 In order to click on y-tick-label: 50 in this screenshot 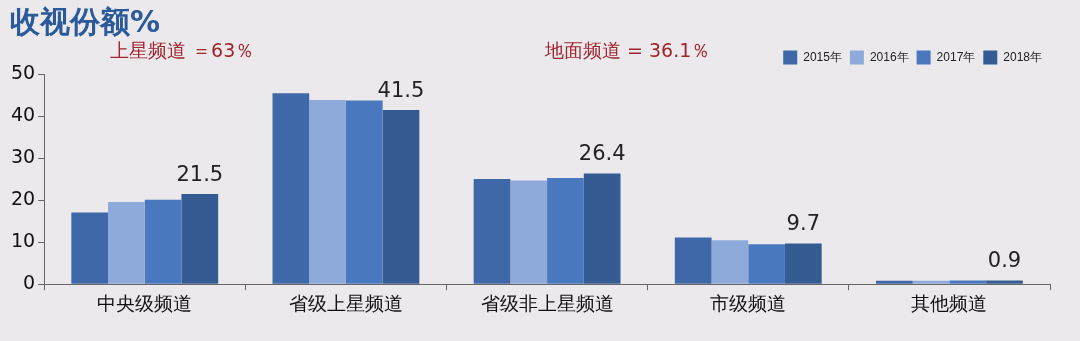, I will do `click(23, 72)`.